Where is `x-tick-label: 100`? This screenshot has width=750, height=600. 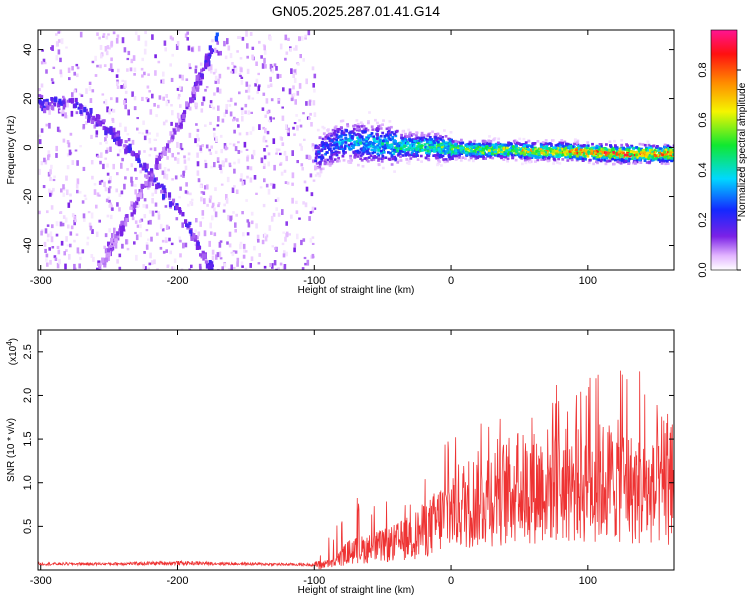 x-tick-label: 100 is located at coordinates (588, 581).